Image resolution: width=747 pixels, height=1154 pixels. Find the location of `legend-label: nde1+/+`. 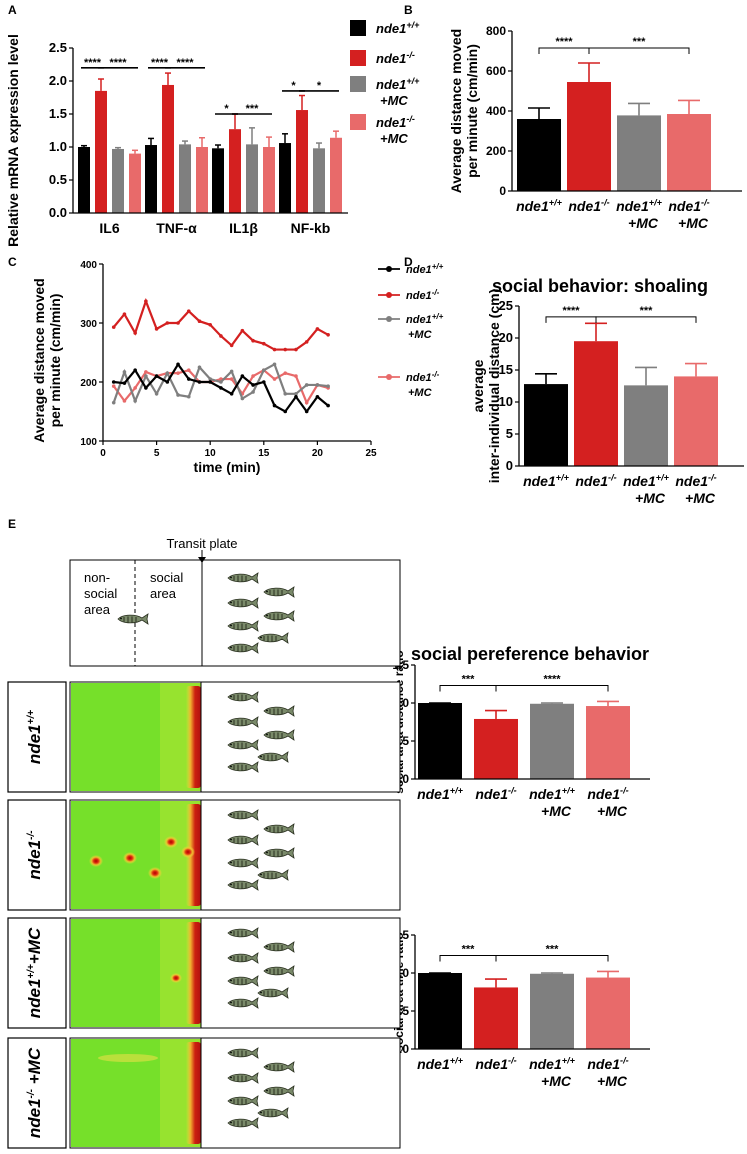

legend-label: nde1+/+ is located at coordinates (398, 28).